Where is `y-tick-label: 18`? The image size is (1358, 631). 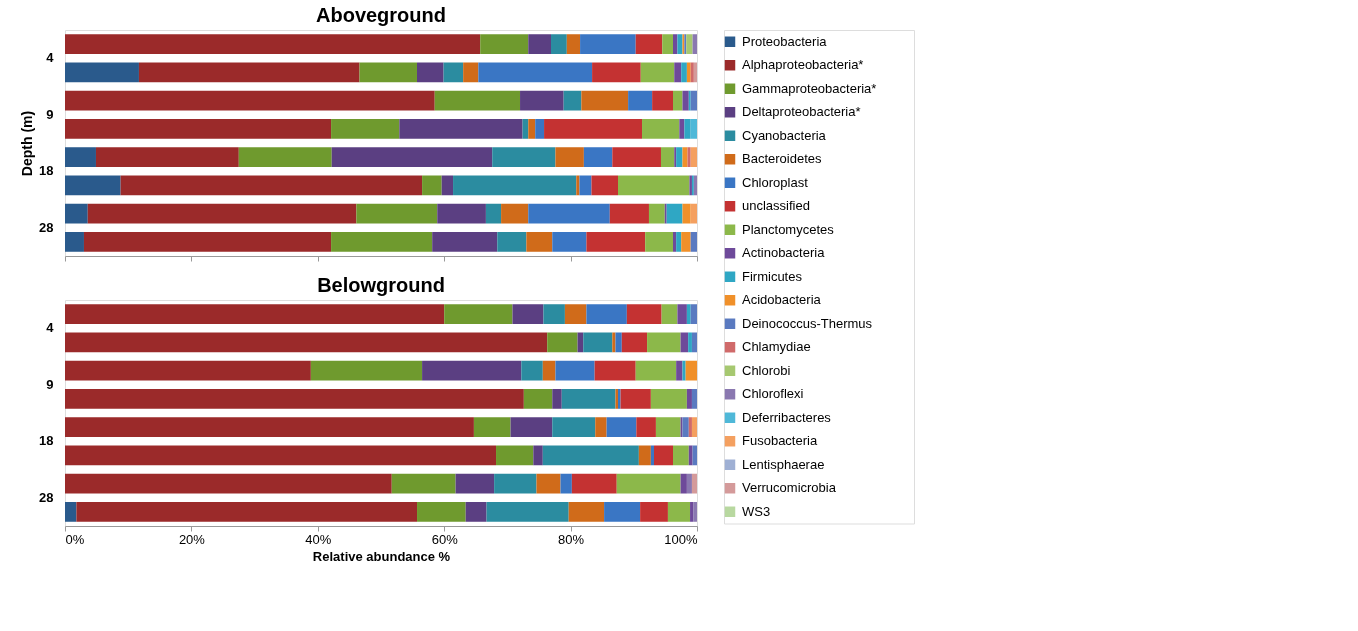 y-tick-label: 18 is located at coordinates (46, 171).